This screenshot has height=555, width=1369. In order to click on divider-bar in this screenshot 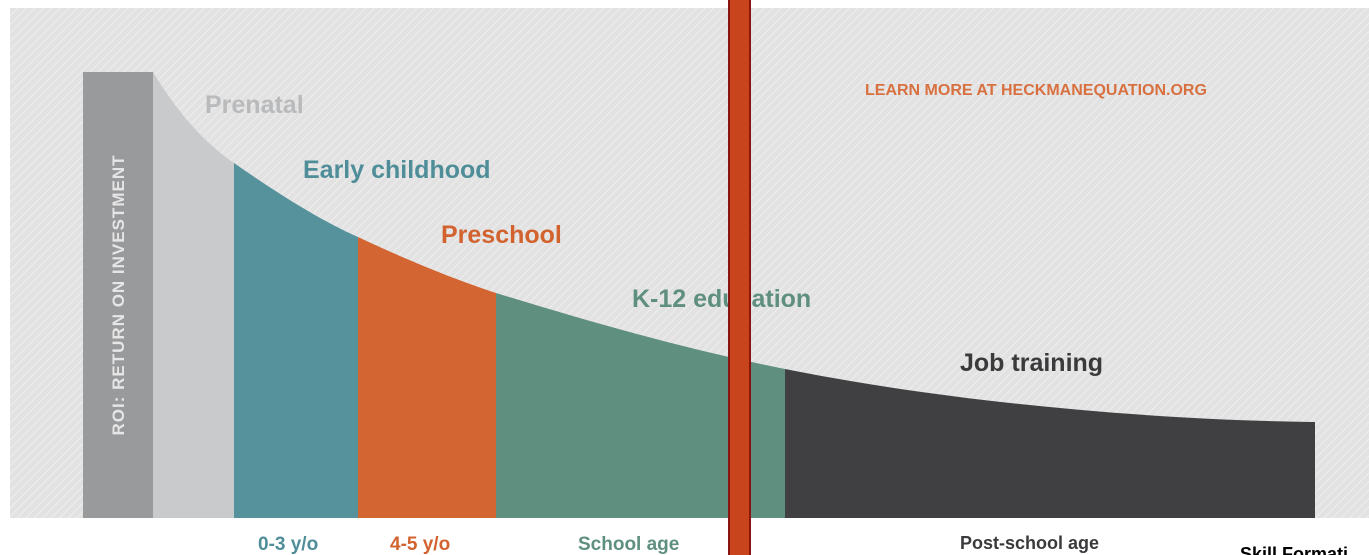, I will do `click(739, 277)`.